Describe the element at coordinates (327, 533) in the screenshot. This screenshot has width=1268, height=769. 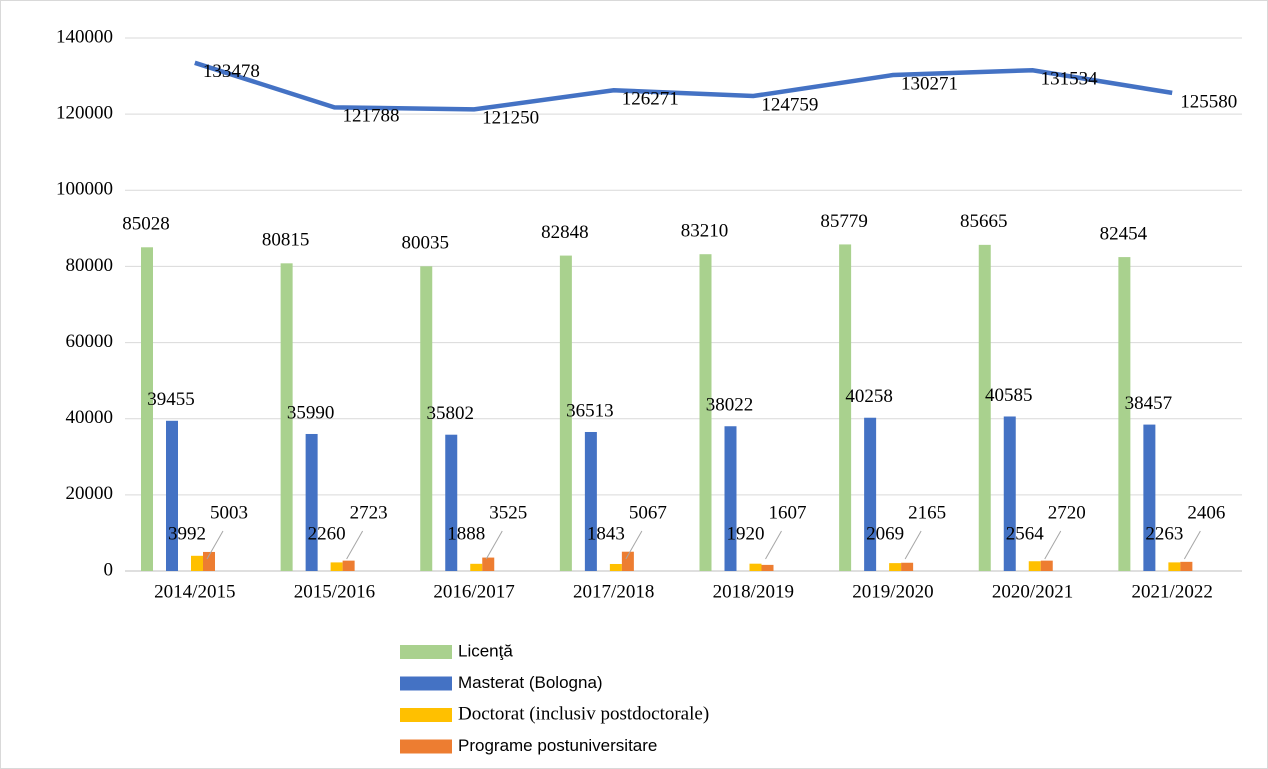
I see `data-label: 2260` at that location.